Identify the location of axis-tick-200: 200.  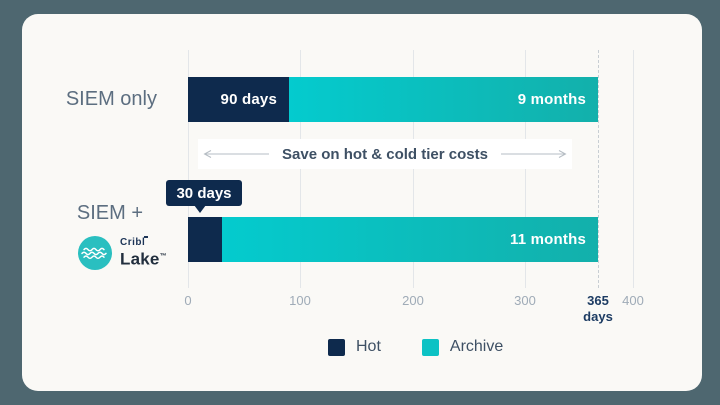
(413, 300).